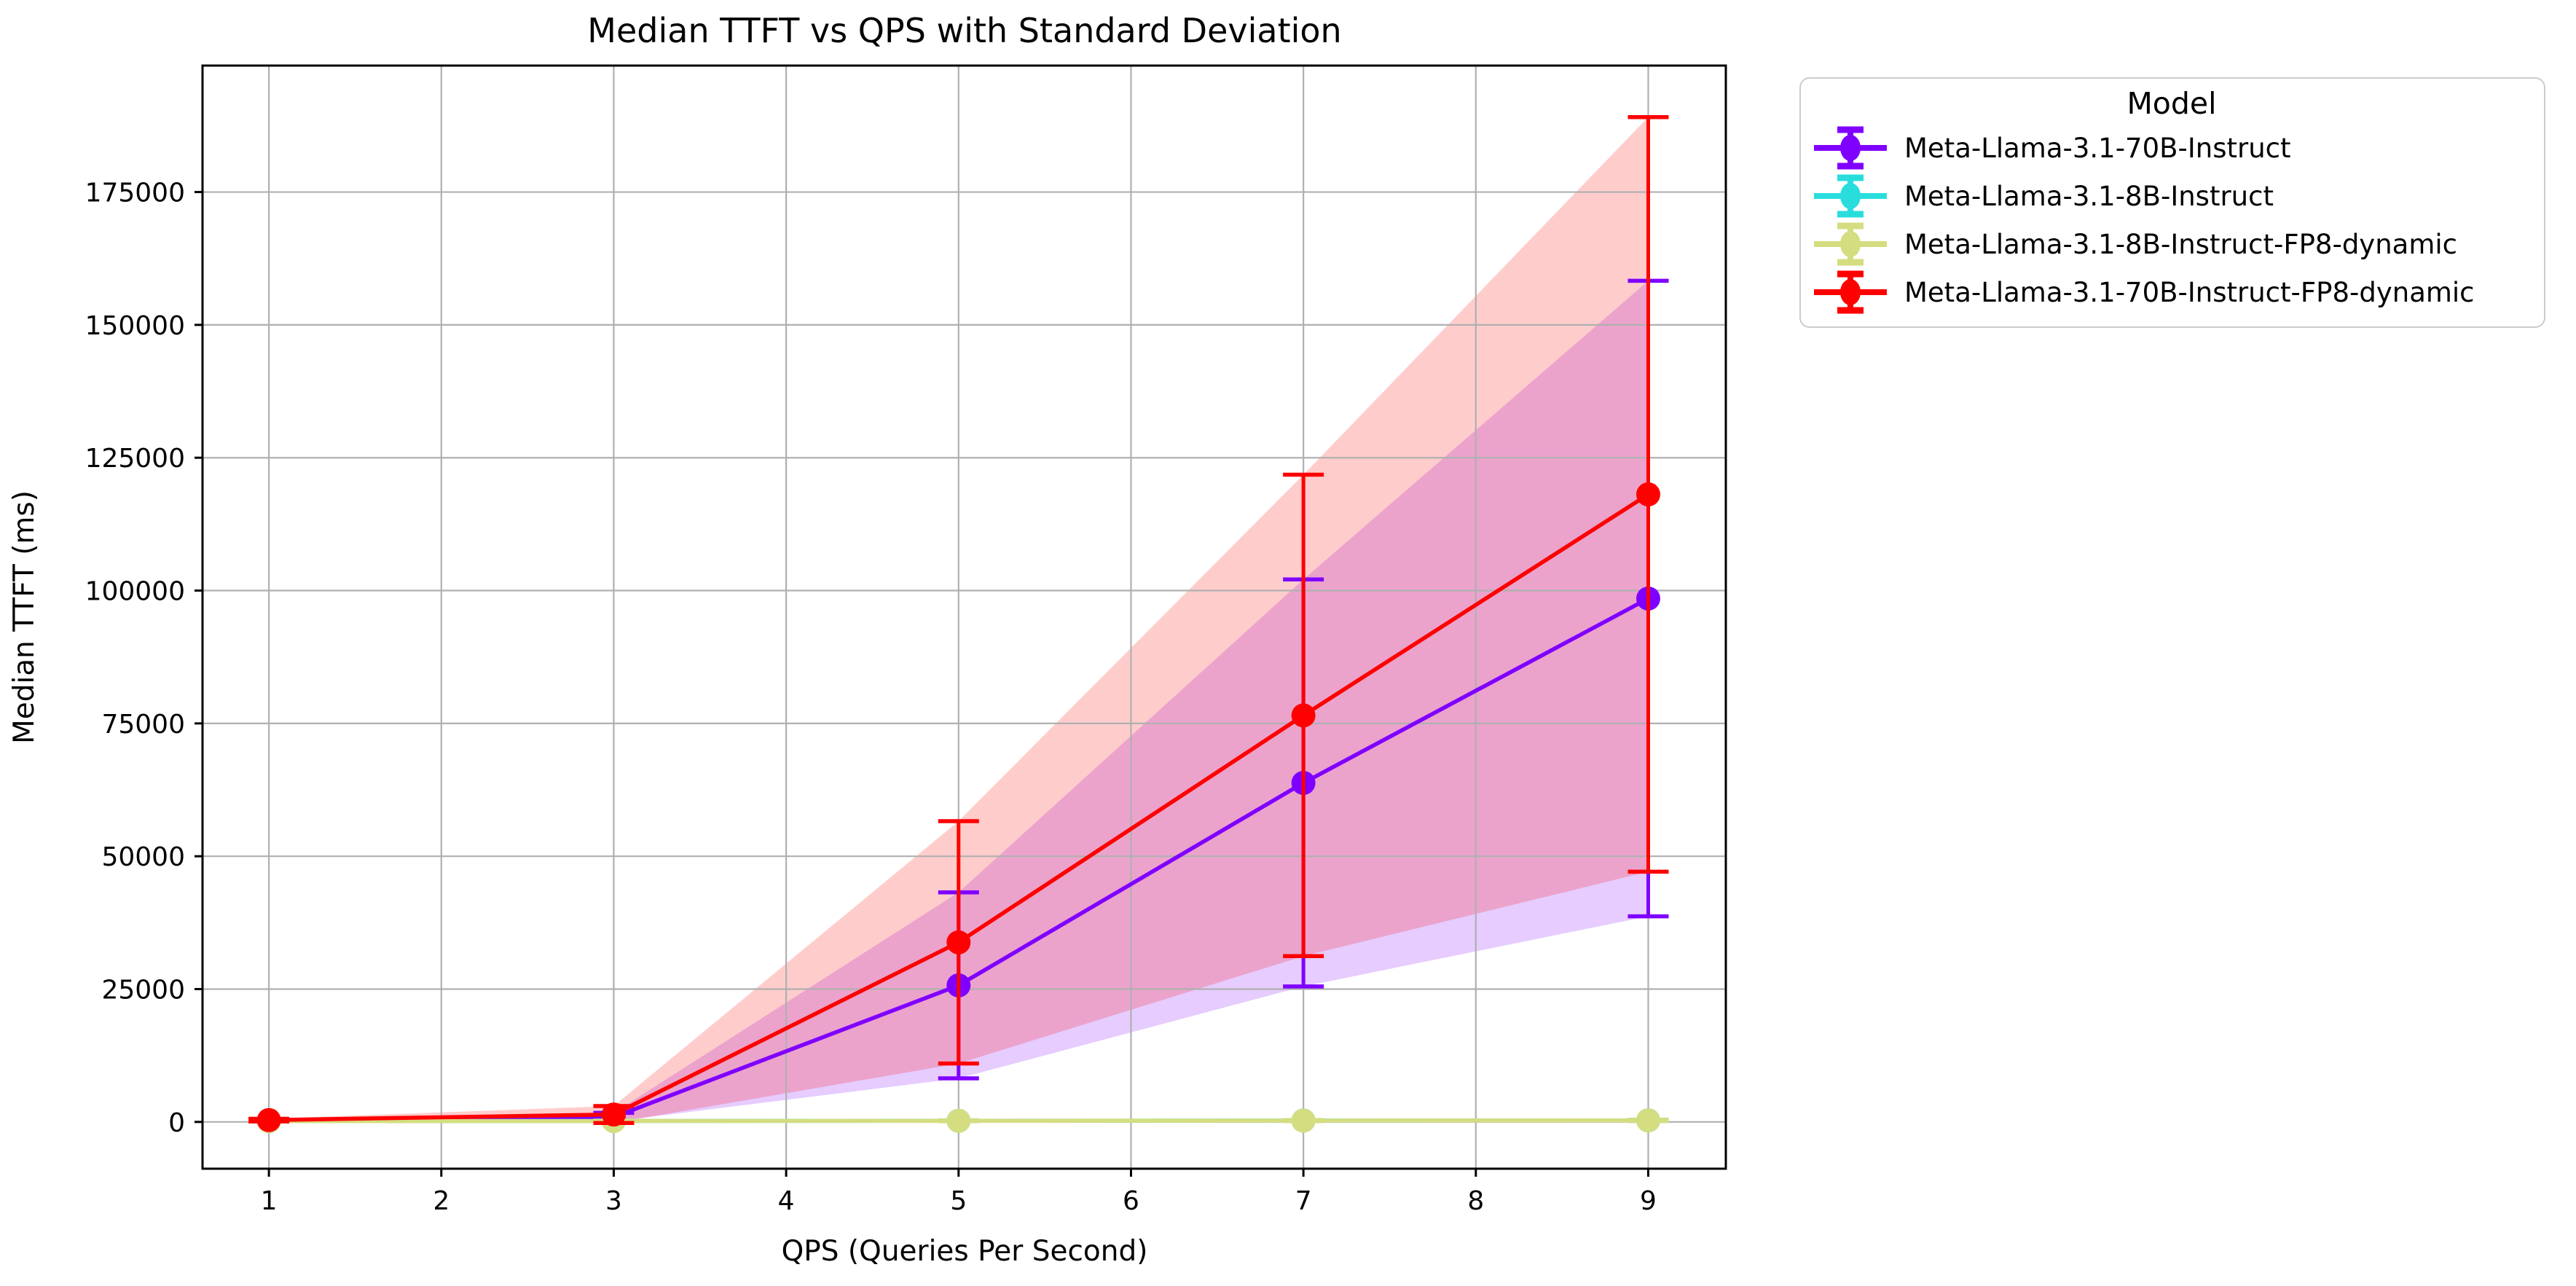  Describe the element at coordinates (1303, 1201) in the screenshot. I see `x-tick-label: 7` at that location.